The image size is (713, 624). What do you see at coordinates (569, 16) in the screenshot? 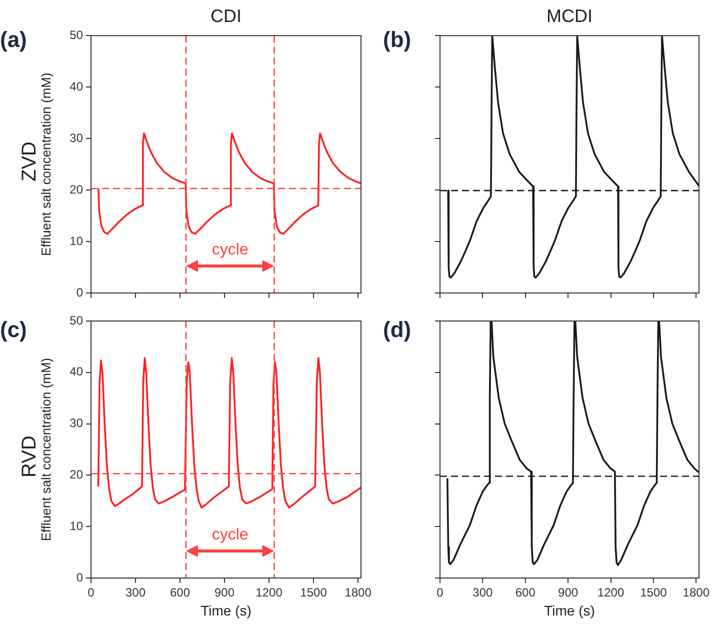
I see `chart-title: MCDI` at bounding box center [569, 16].